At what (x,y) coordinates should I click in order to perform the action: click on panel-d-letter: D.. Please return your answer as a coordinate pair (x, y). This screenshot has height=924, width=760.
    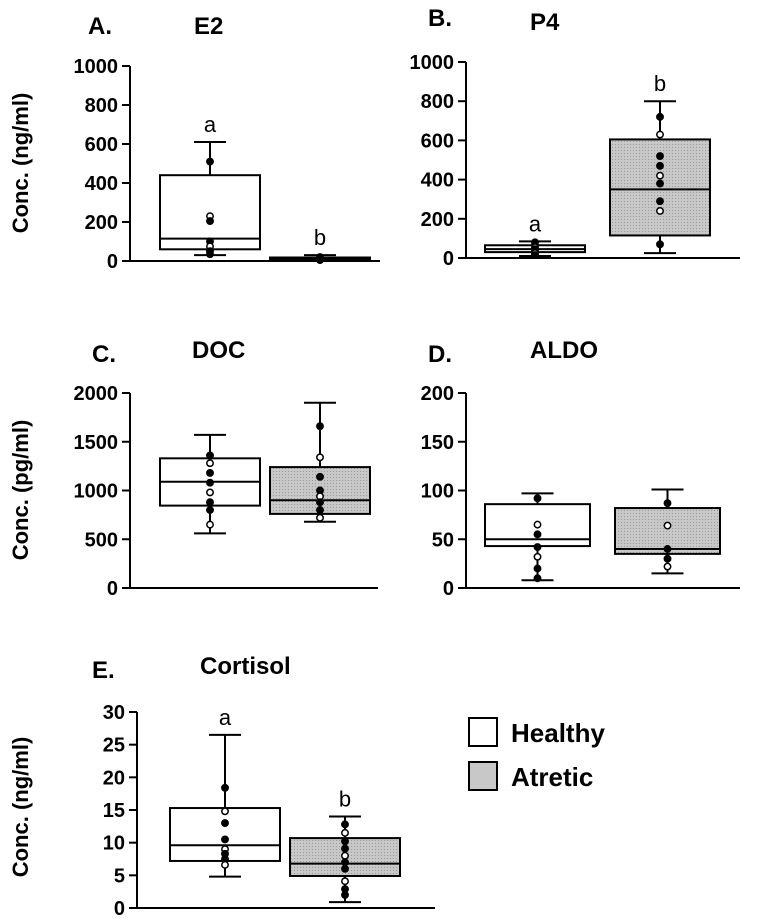
    Looking at the image, I should click on (440, 354).